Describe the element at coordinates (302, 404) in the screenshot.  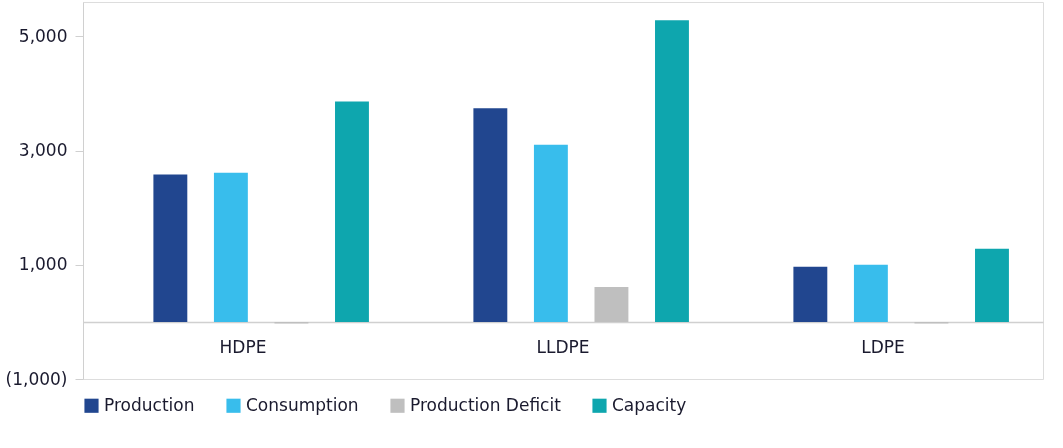
I see `legend-label: Consumption` at that location.